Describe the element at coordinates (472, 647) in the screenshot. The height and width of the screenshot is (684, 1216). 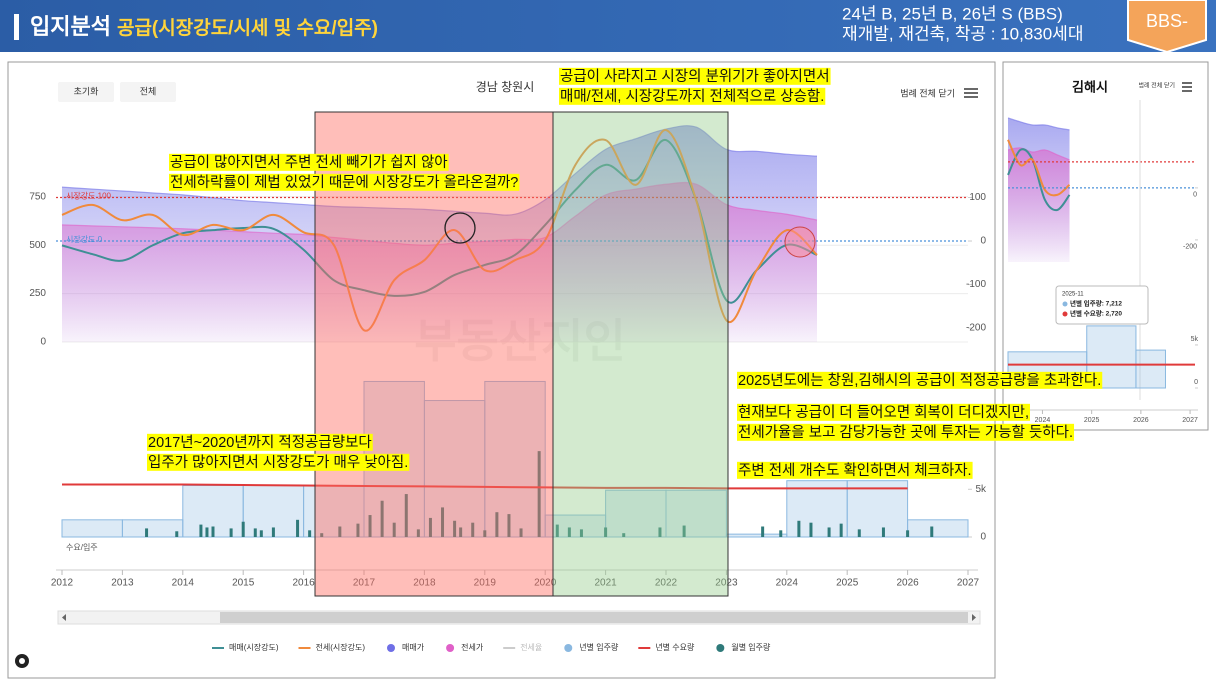
I see `legend-label: 전세가` at that location.